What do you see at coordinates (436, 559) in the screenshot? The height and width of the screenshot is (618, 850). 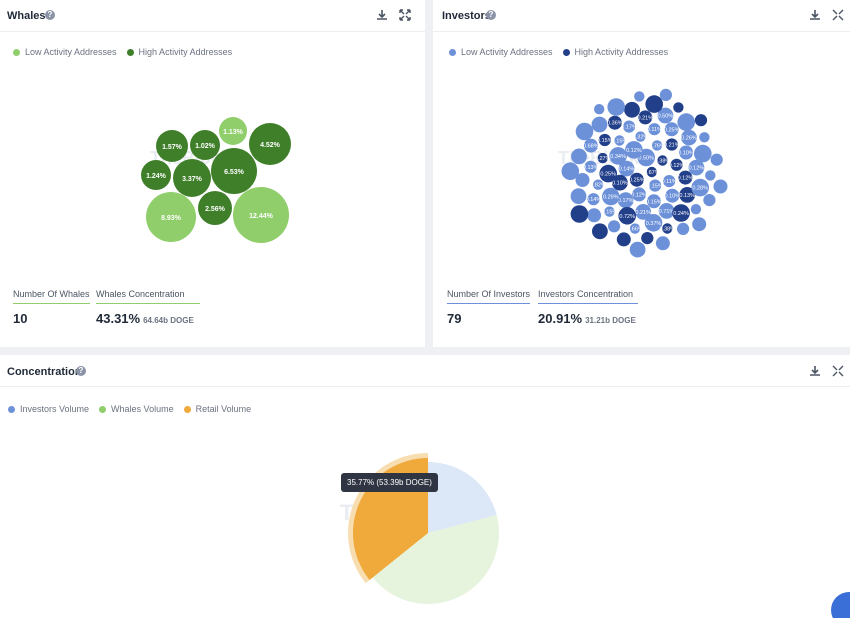 I see `pie-slice-whales-volume` at bounding box center [436, 559].